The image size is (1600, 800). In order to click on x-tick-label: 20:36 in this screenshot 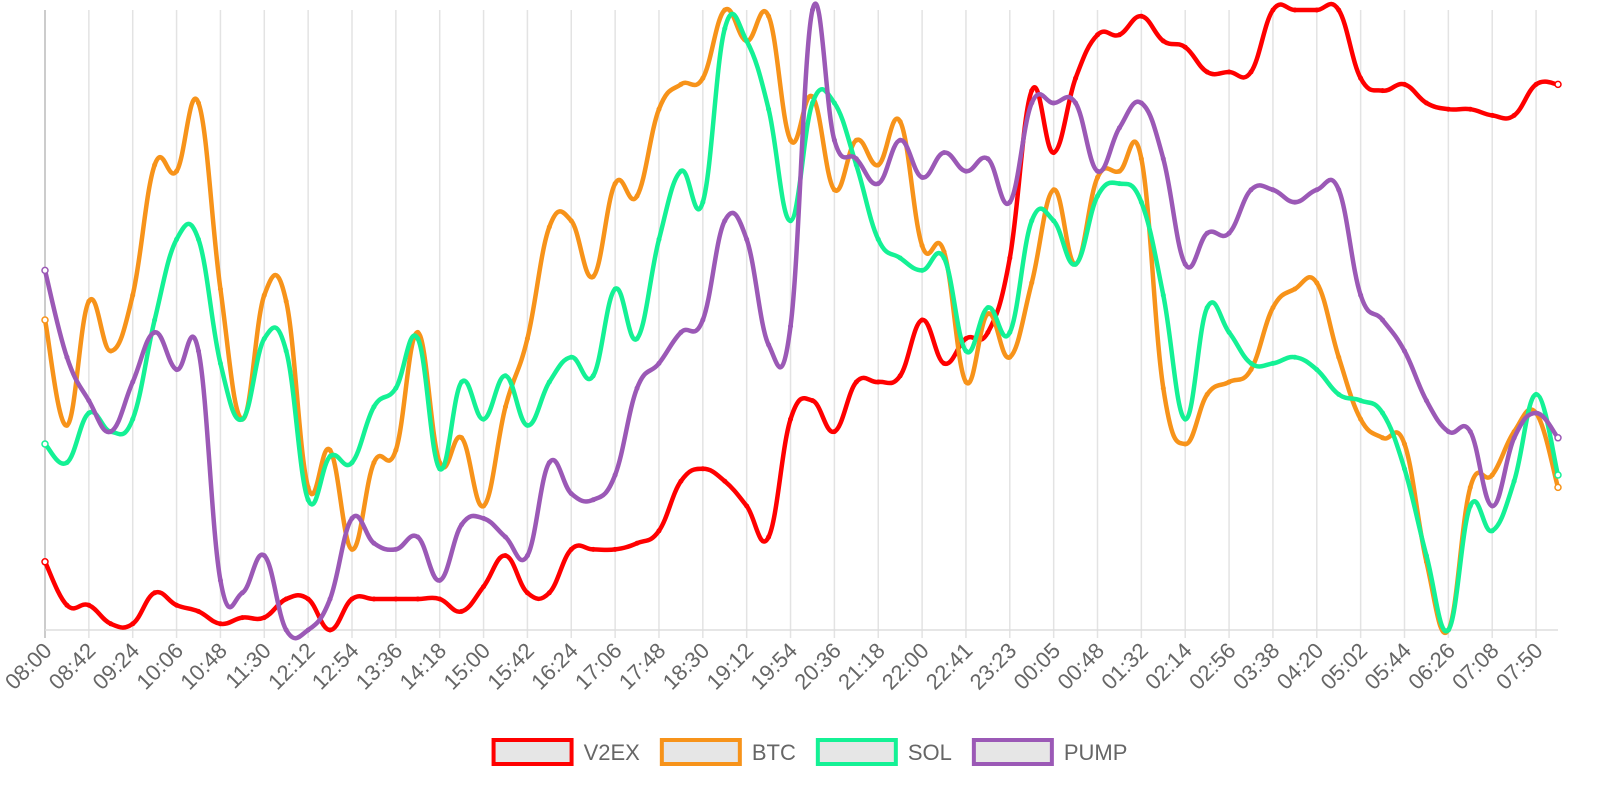, I will do `click(817, 666)`.